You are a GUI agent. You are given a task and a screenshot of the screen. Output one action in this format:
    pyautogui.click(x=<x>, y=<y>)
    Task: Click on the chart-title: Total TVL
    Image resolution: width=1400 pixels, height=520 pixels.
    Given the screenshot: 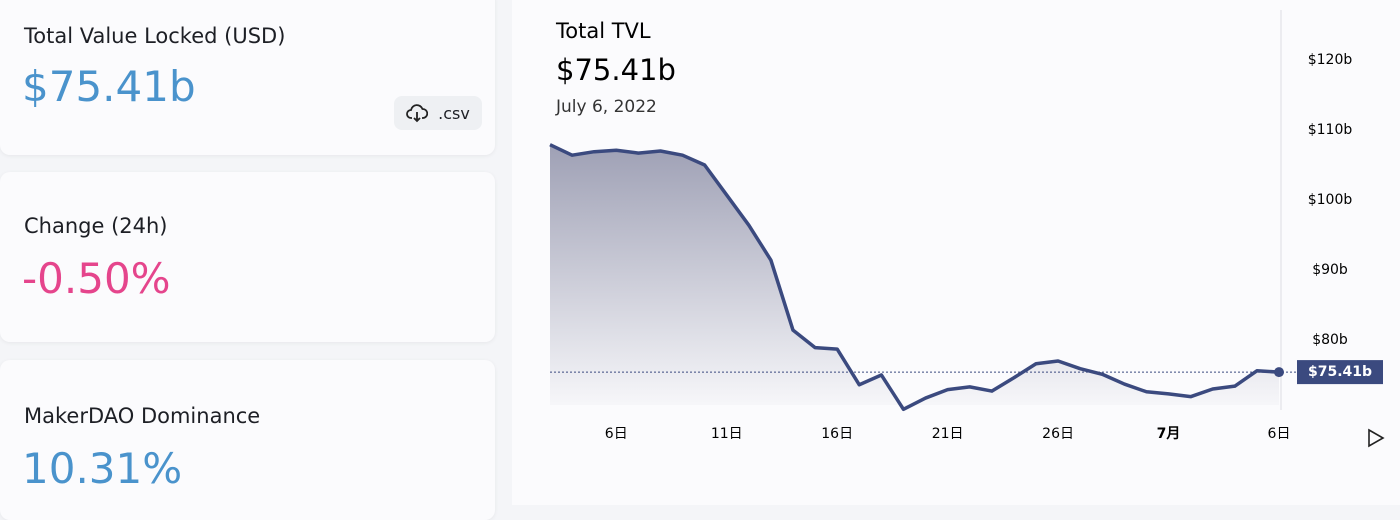 What is the action you would take?
    pyautogui.click(x=603, y=31)
    